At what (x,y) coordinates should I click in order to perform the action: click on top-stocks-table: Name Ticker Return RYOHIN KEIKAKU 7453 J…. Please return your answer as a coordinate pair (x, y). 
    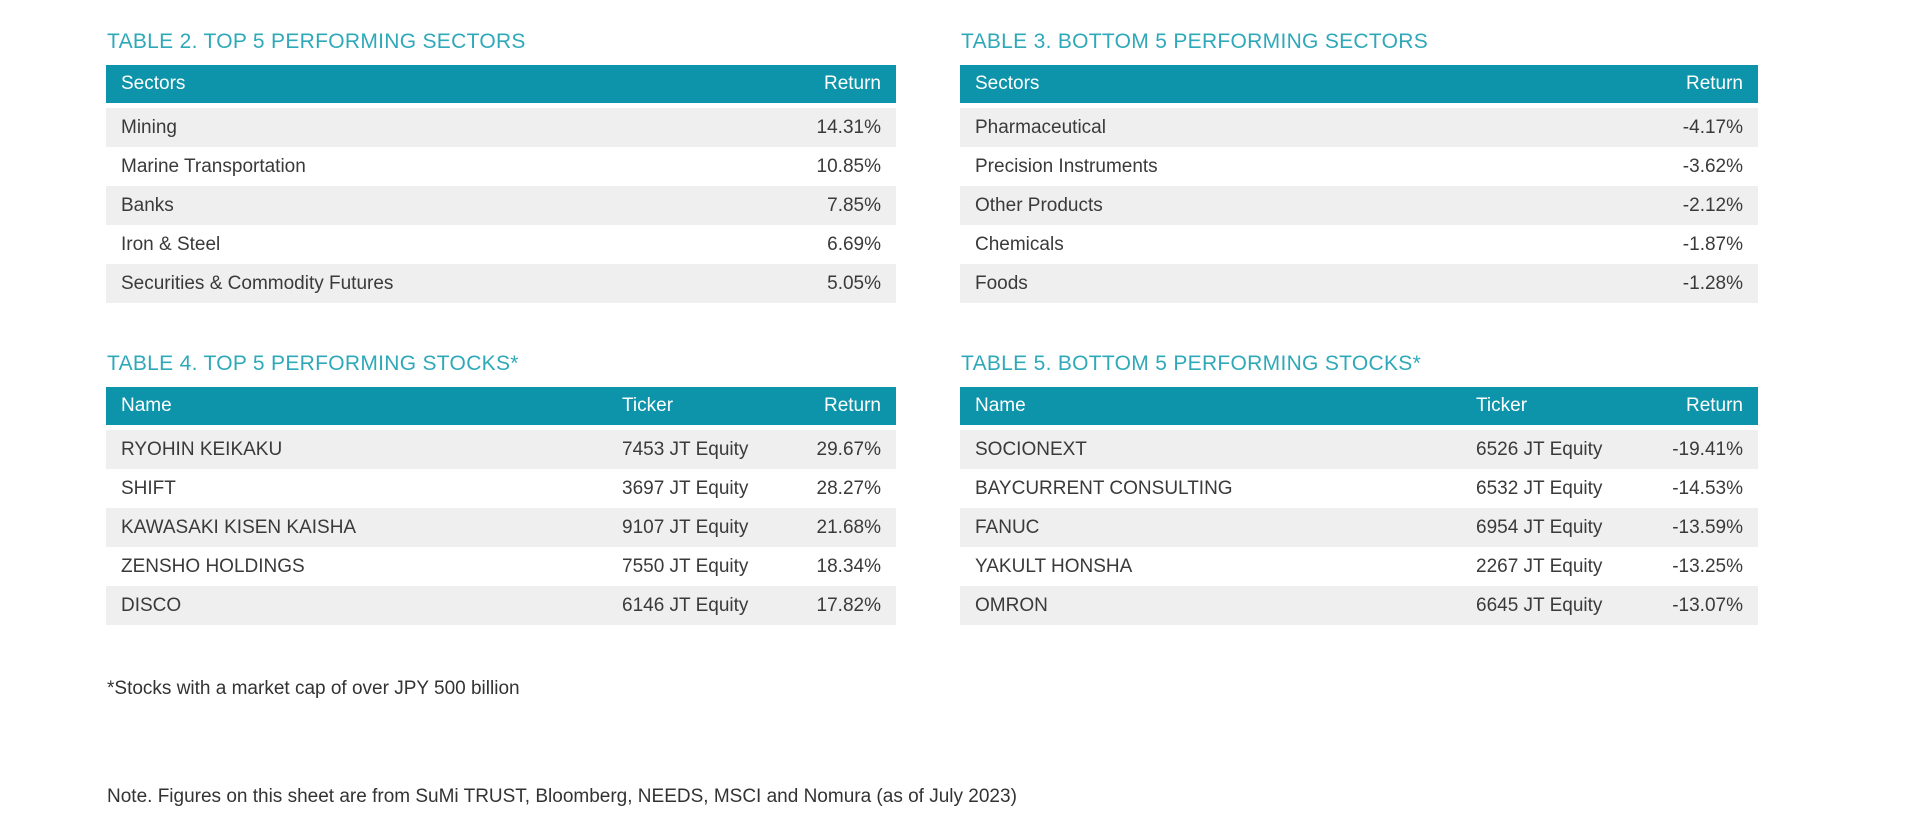
    Looking at the image, I should click on (501, 506).